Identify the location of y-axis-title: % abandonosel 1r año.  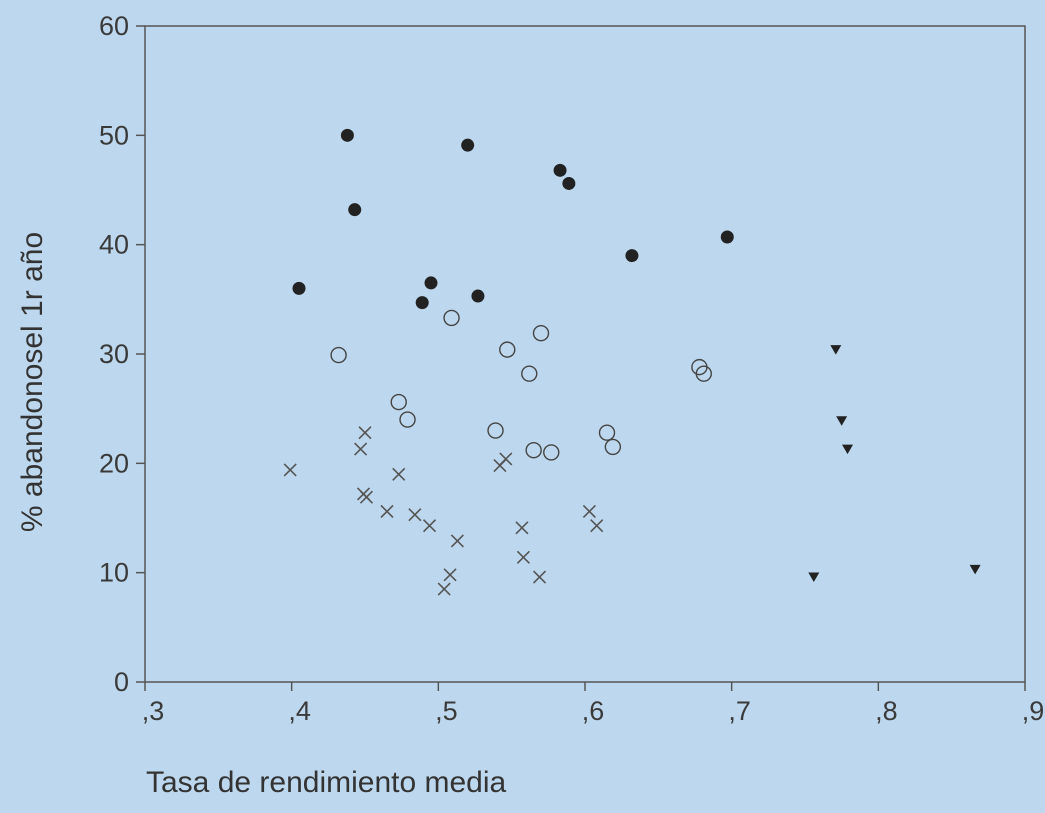
(32, 382).